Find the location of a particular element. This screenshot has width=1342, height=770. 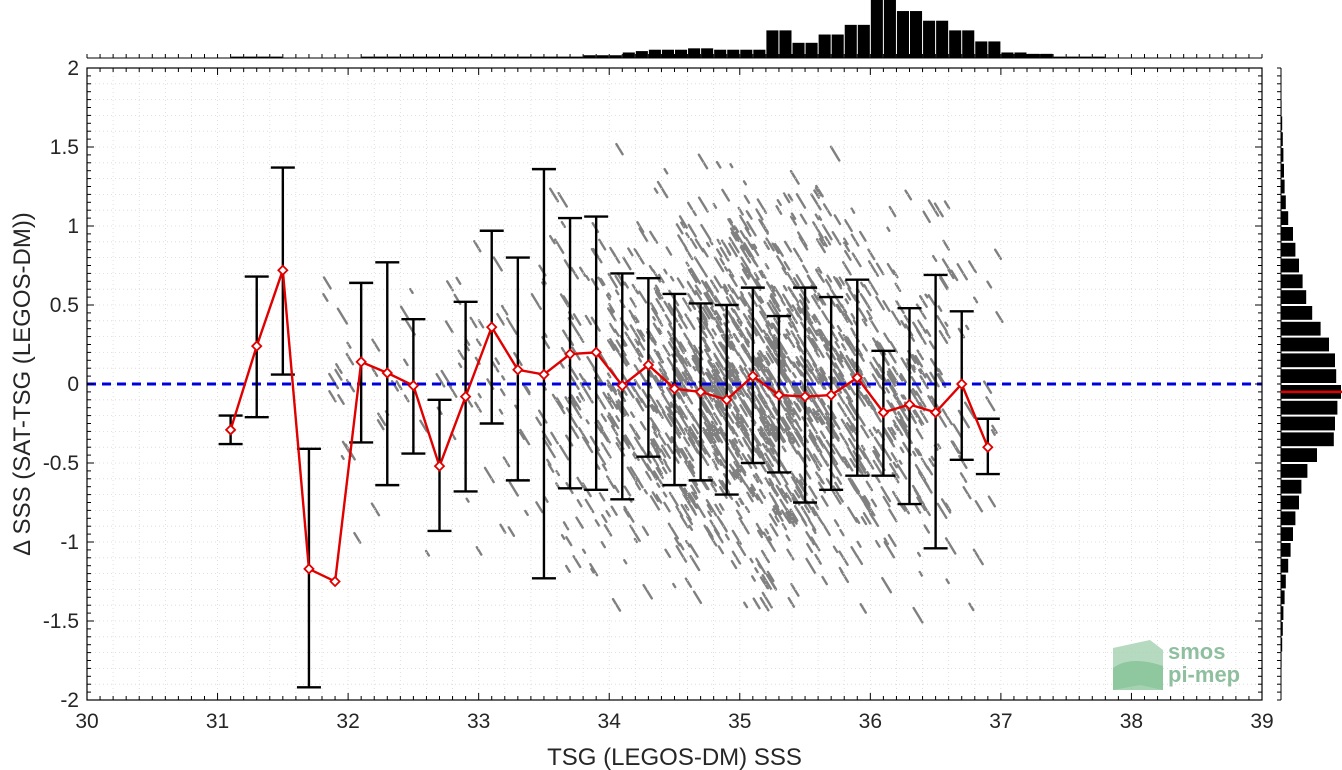

x-tick-label: 38 is located at coordinates (1131, 721).